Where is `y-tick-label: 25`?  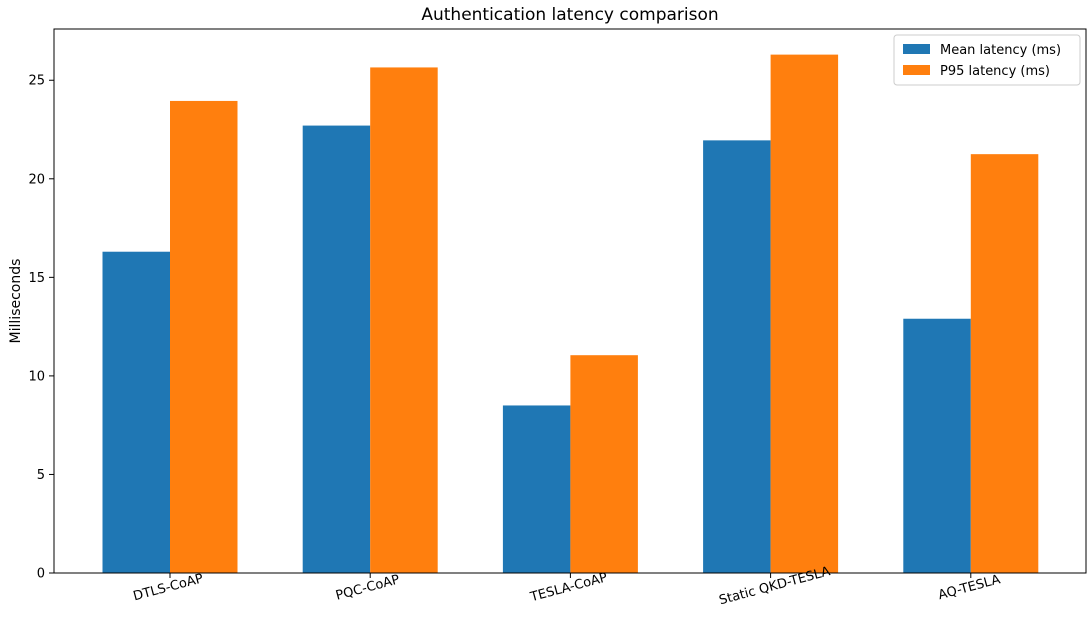
y-tick-label: 25 is located at coordinates (36, 81).